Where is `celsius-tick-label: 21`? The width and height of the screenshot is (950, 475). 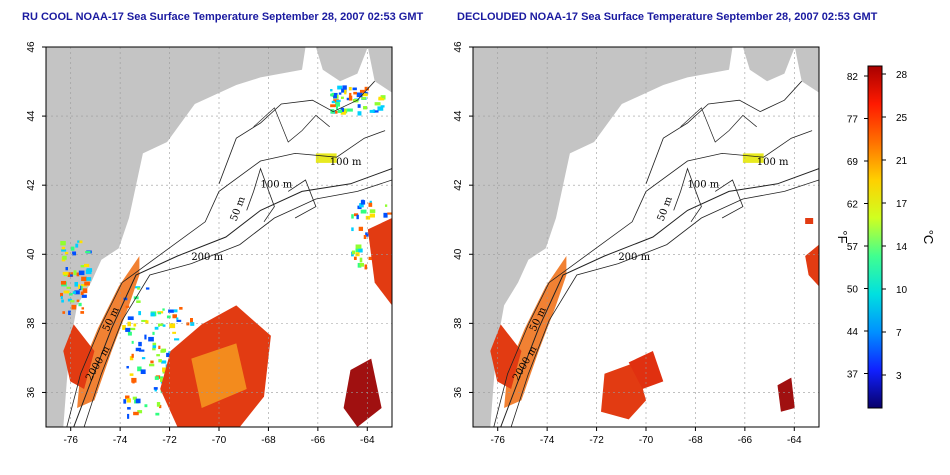
celsius-tick-label: 21 is located at coordinates (902, 161).